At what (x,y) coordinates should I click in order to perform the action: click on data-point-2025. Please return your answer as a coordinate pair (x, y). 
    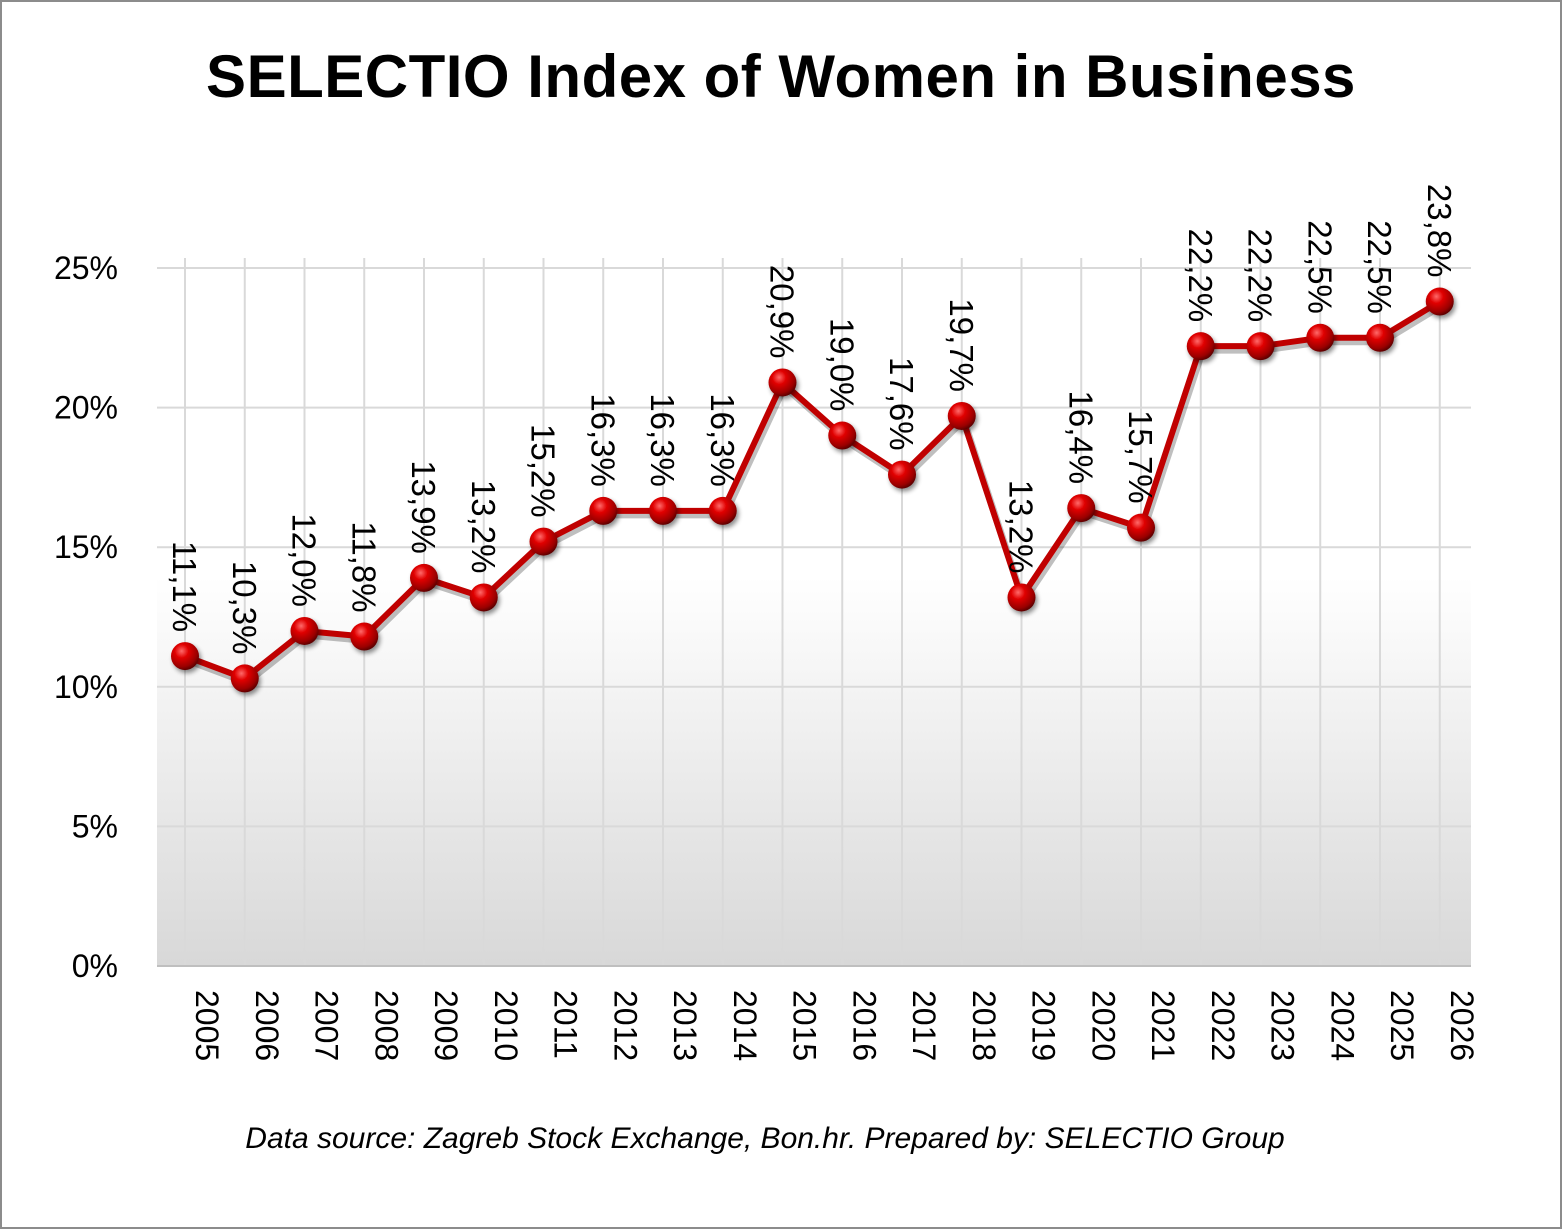
    Looking at the image, I should click on (1380, 337).